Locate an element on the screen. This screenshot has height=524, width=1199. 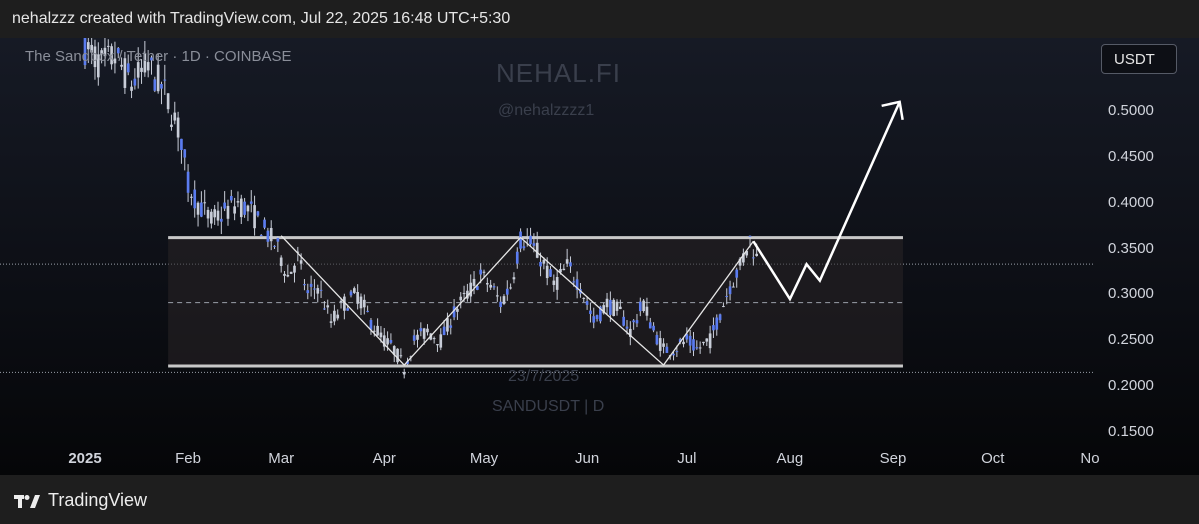
projection-arrowhead is located at coordinates (892, 110).